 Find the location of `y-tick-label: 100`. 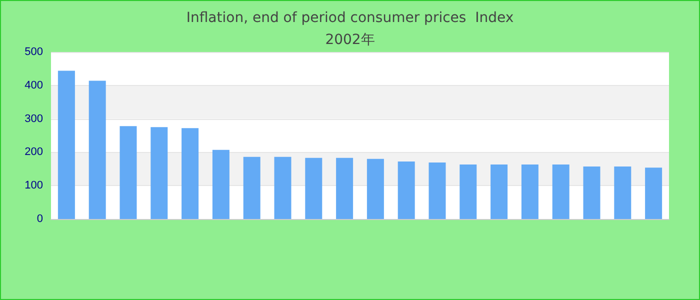

y-tick-label: 100 is located at coordinates (33, 186).